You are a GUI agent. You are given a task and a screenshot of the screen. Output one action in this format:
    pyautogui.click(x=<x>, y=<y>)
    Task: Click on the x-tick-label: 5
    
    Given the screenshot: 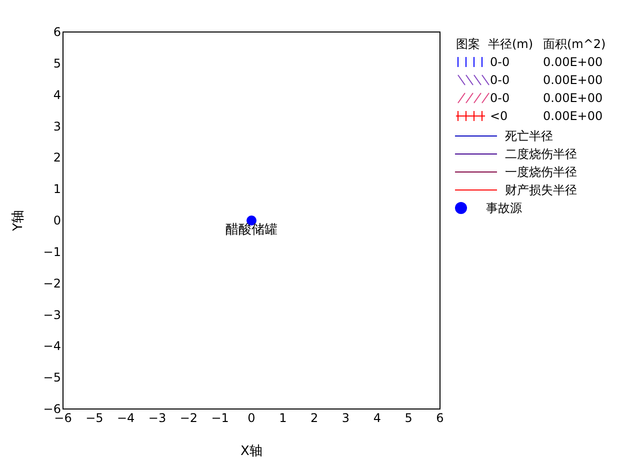 What is the action you would take?
    pyautogui.click(x=408, y=418)
    